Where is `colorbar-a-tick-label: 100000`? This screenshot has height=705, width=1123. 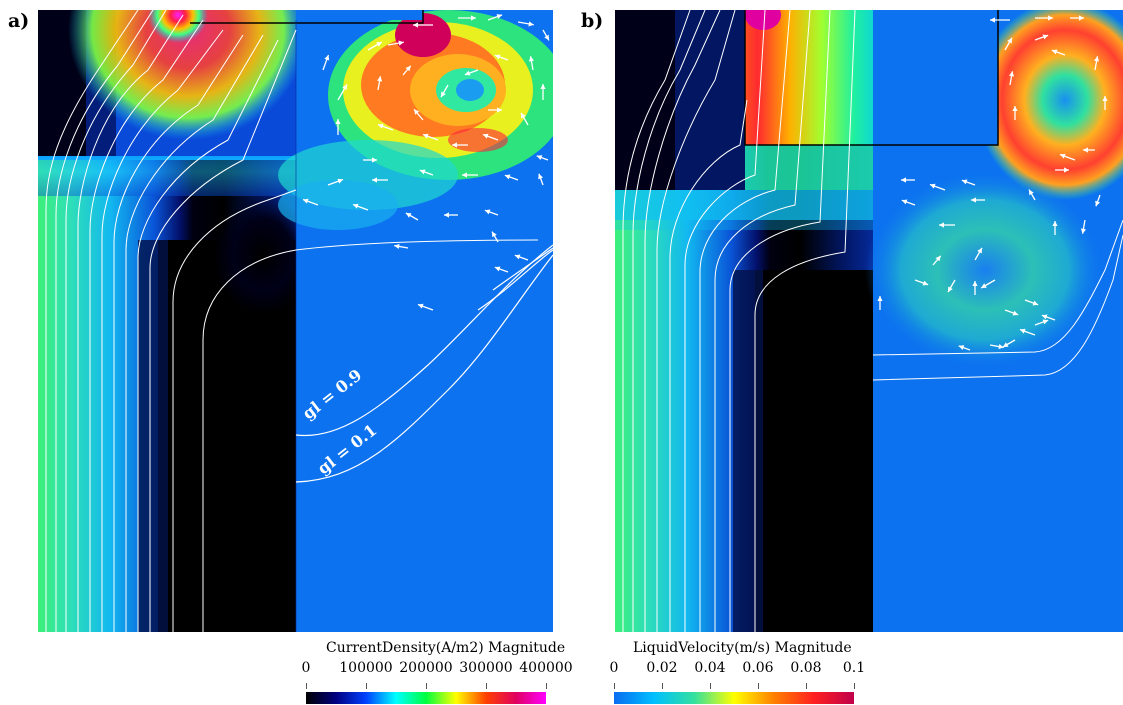 colorbar-a-tick-label: 100000 is located at coordinates (366, 668).